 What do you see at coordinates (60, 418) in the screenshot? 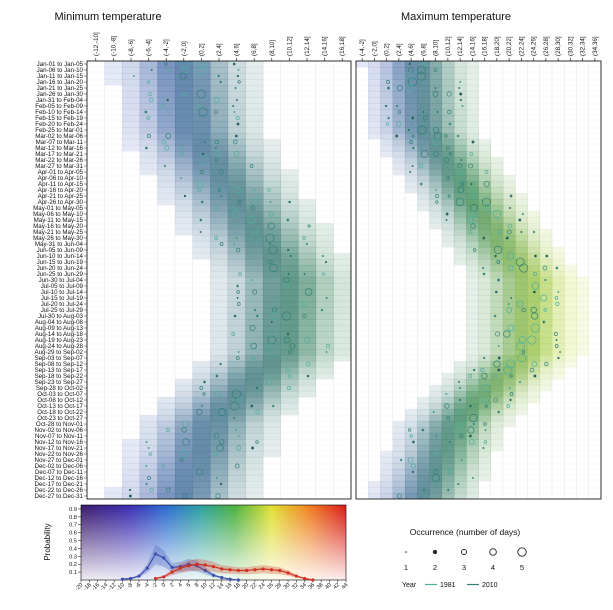
I see `period-label: Oct-23 to Oct-27` at bounding box center [60, 418].